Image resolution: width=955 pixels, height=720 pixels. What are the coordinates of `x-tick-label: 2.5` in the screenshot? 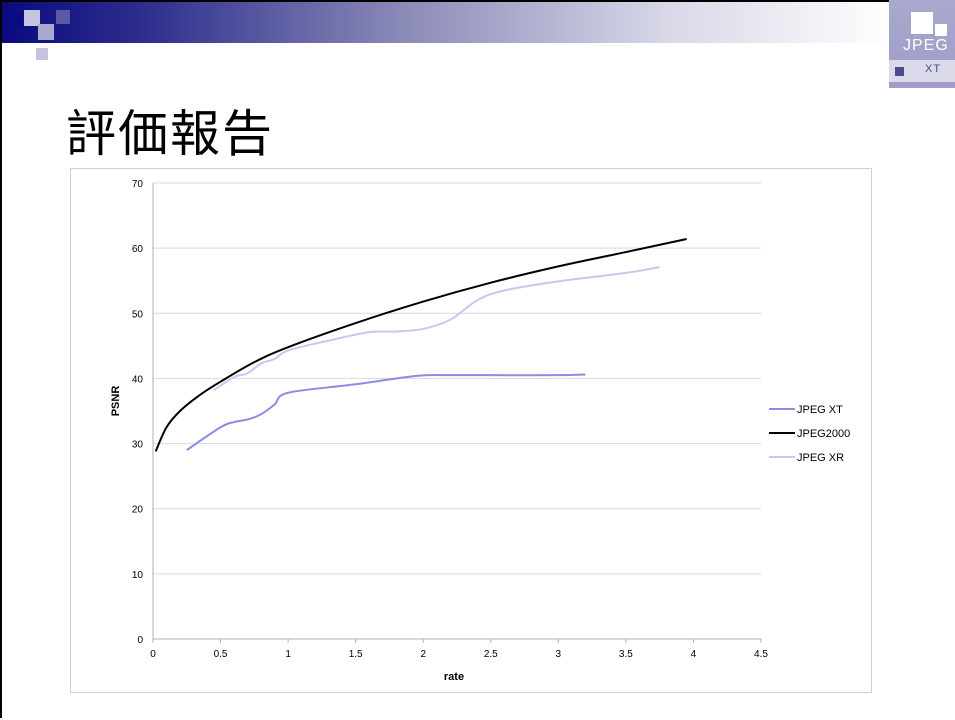 It's located at (491, 654).